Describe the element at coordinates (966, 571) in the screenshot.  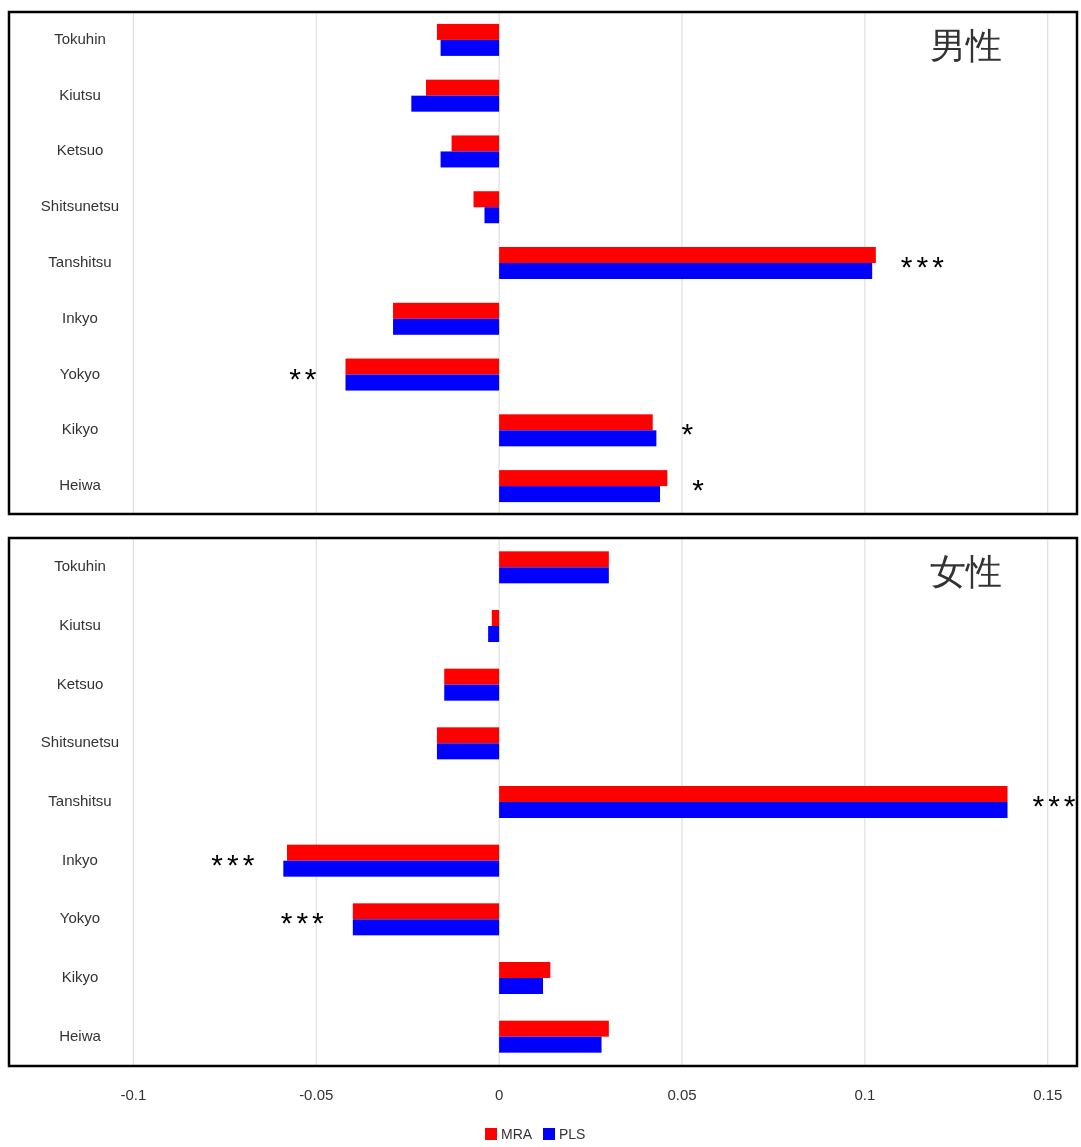
I see `chart-title: 女性` at that location.